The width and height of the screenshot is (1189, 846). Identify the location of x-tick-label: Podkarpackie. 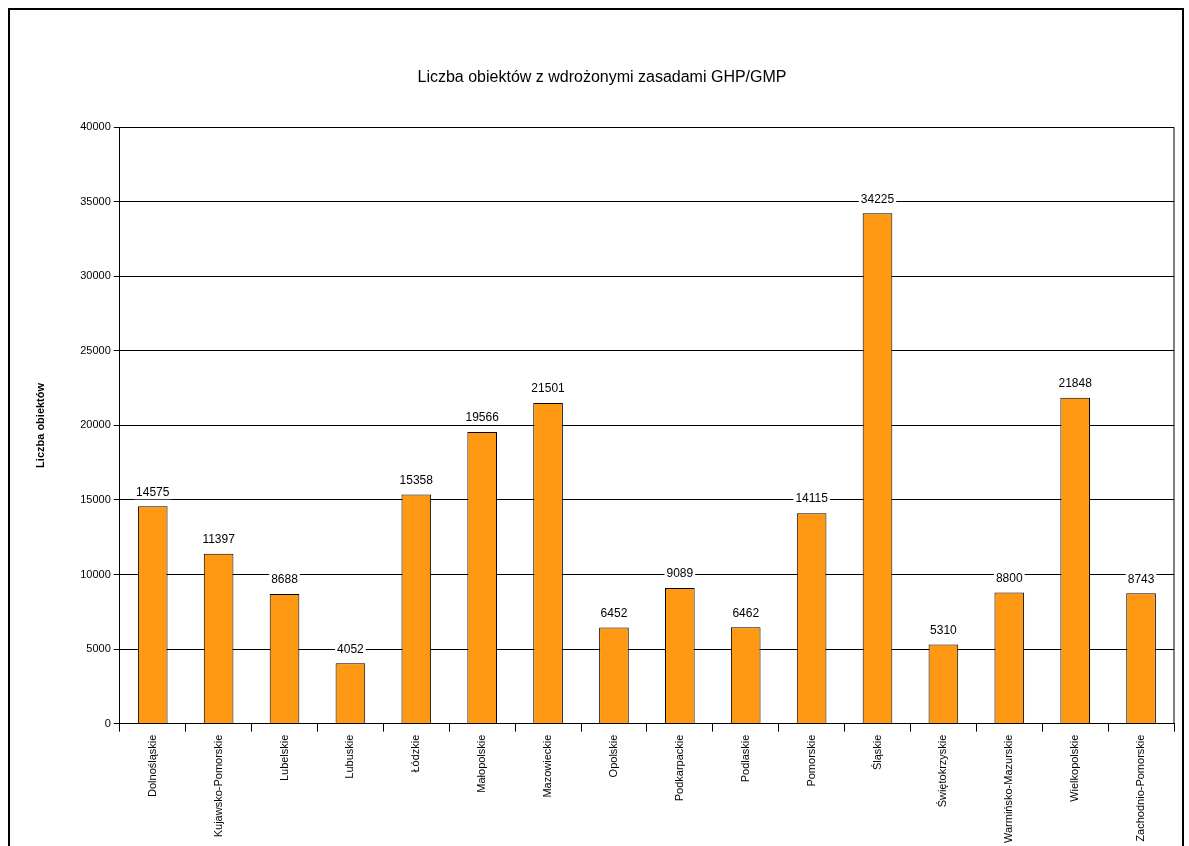
(678, 768).